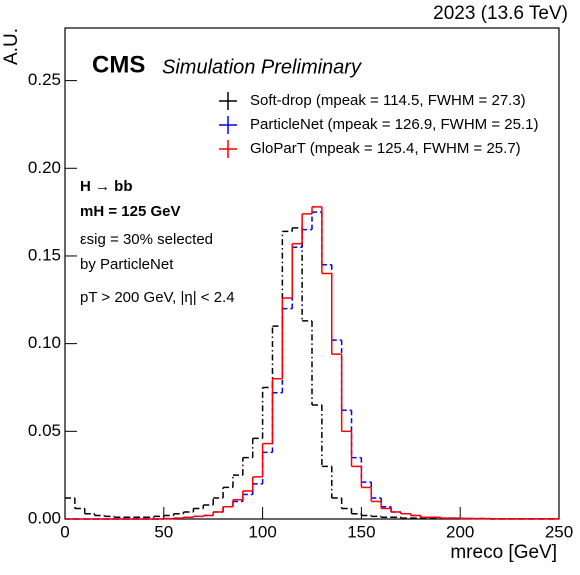  What do you see at coordinates (500, 13) in the screenshot?
I see `top-label: 2023 (13.6 TeV)` at bounding box center [500, 13].